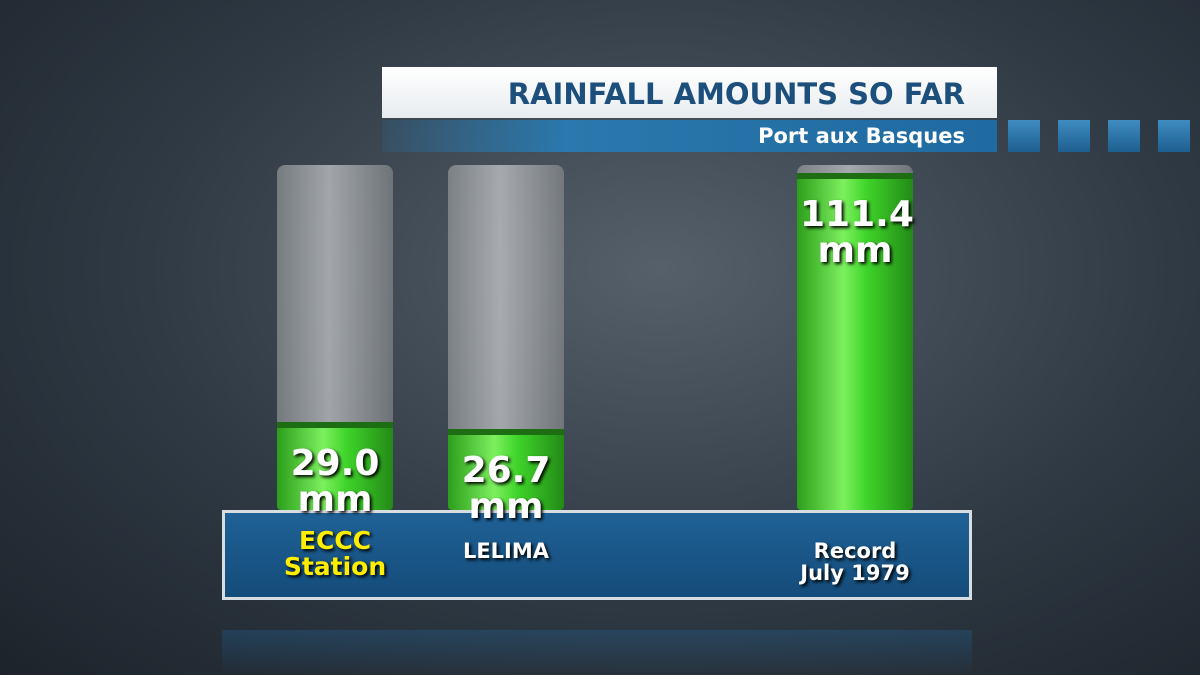 Image resolution: width=1200 pixels, height=675 pixels. What do you see at coordinates (506, 489) in the screenshot?
I see `value-label: 26.7 mm` at bounding box center [506, 489].